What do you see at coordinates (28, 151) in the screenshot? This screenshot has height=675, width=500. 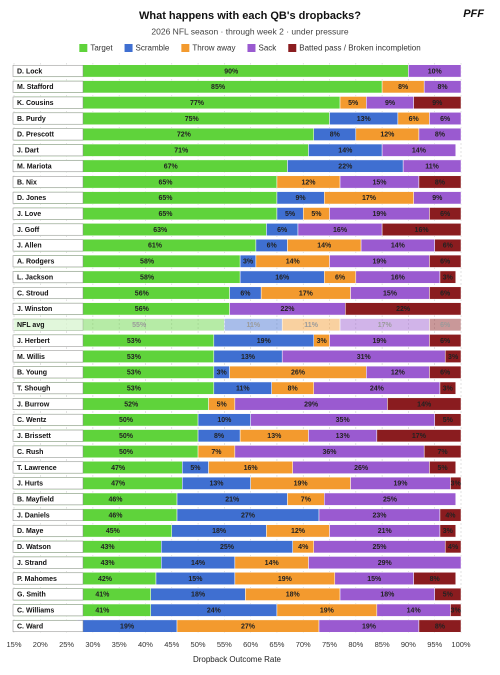 I see `category-label: J. Dart` at bounding box center [28, 151].